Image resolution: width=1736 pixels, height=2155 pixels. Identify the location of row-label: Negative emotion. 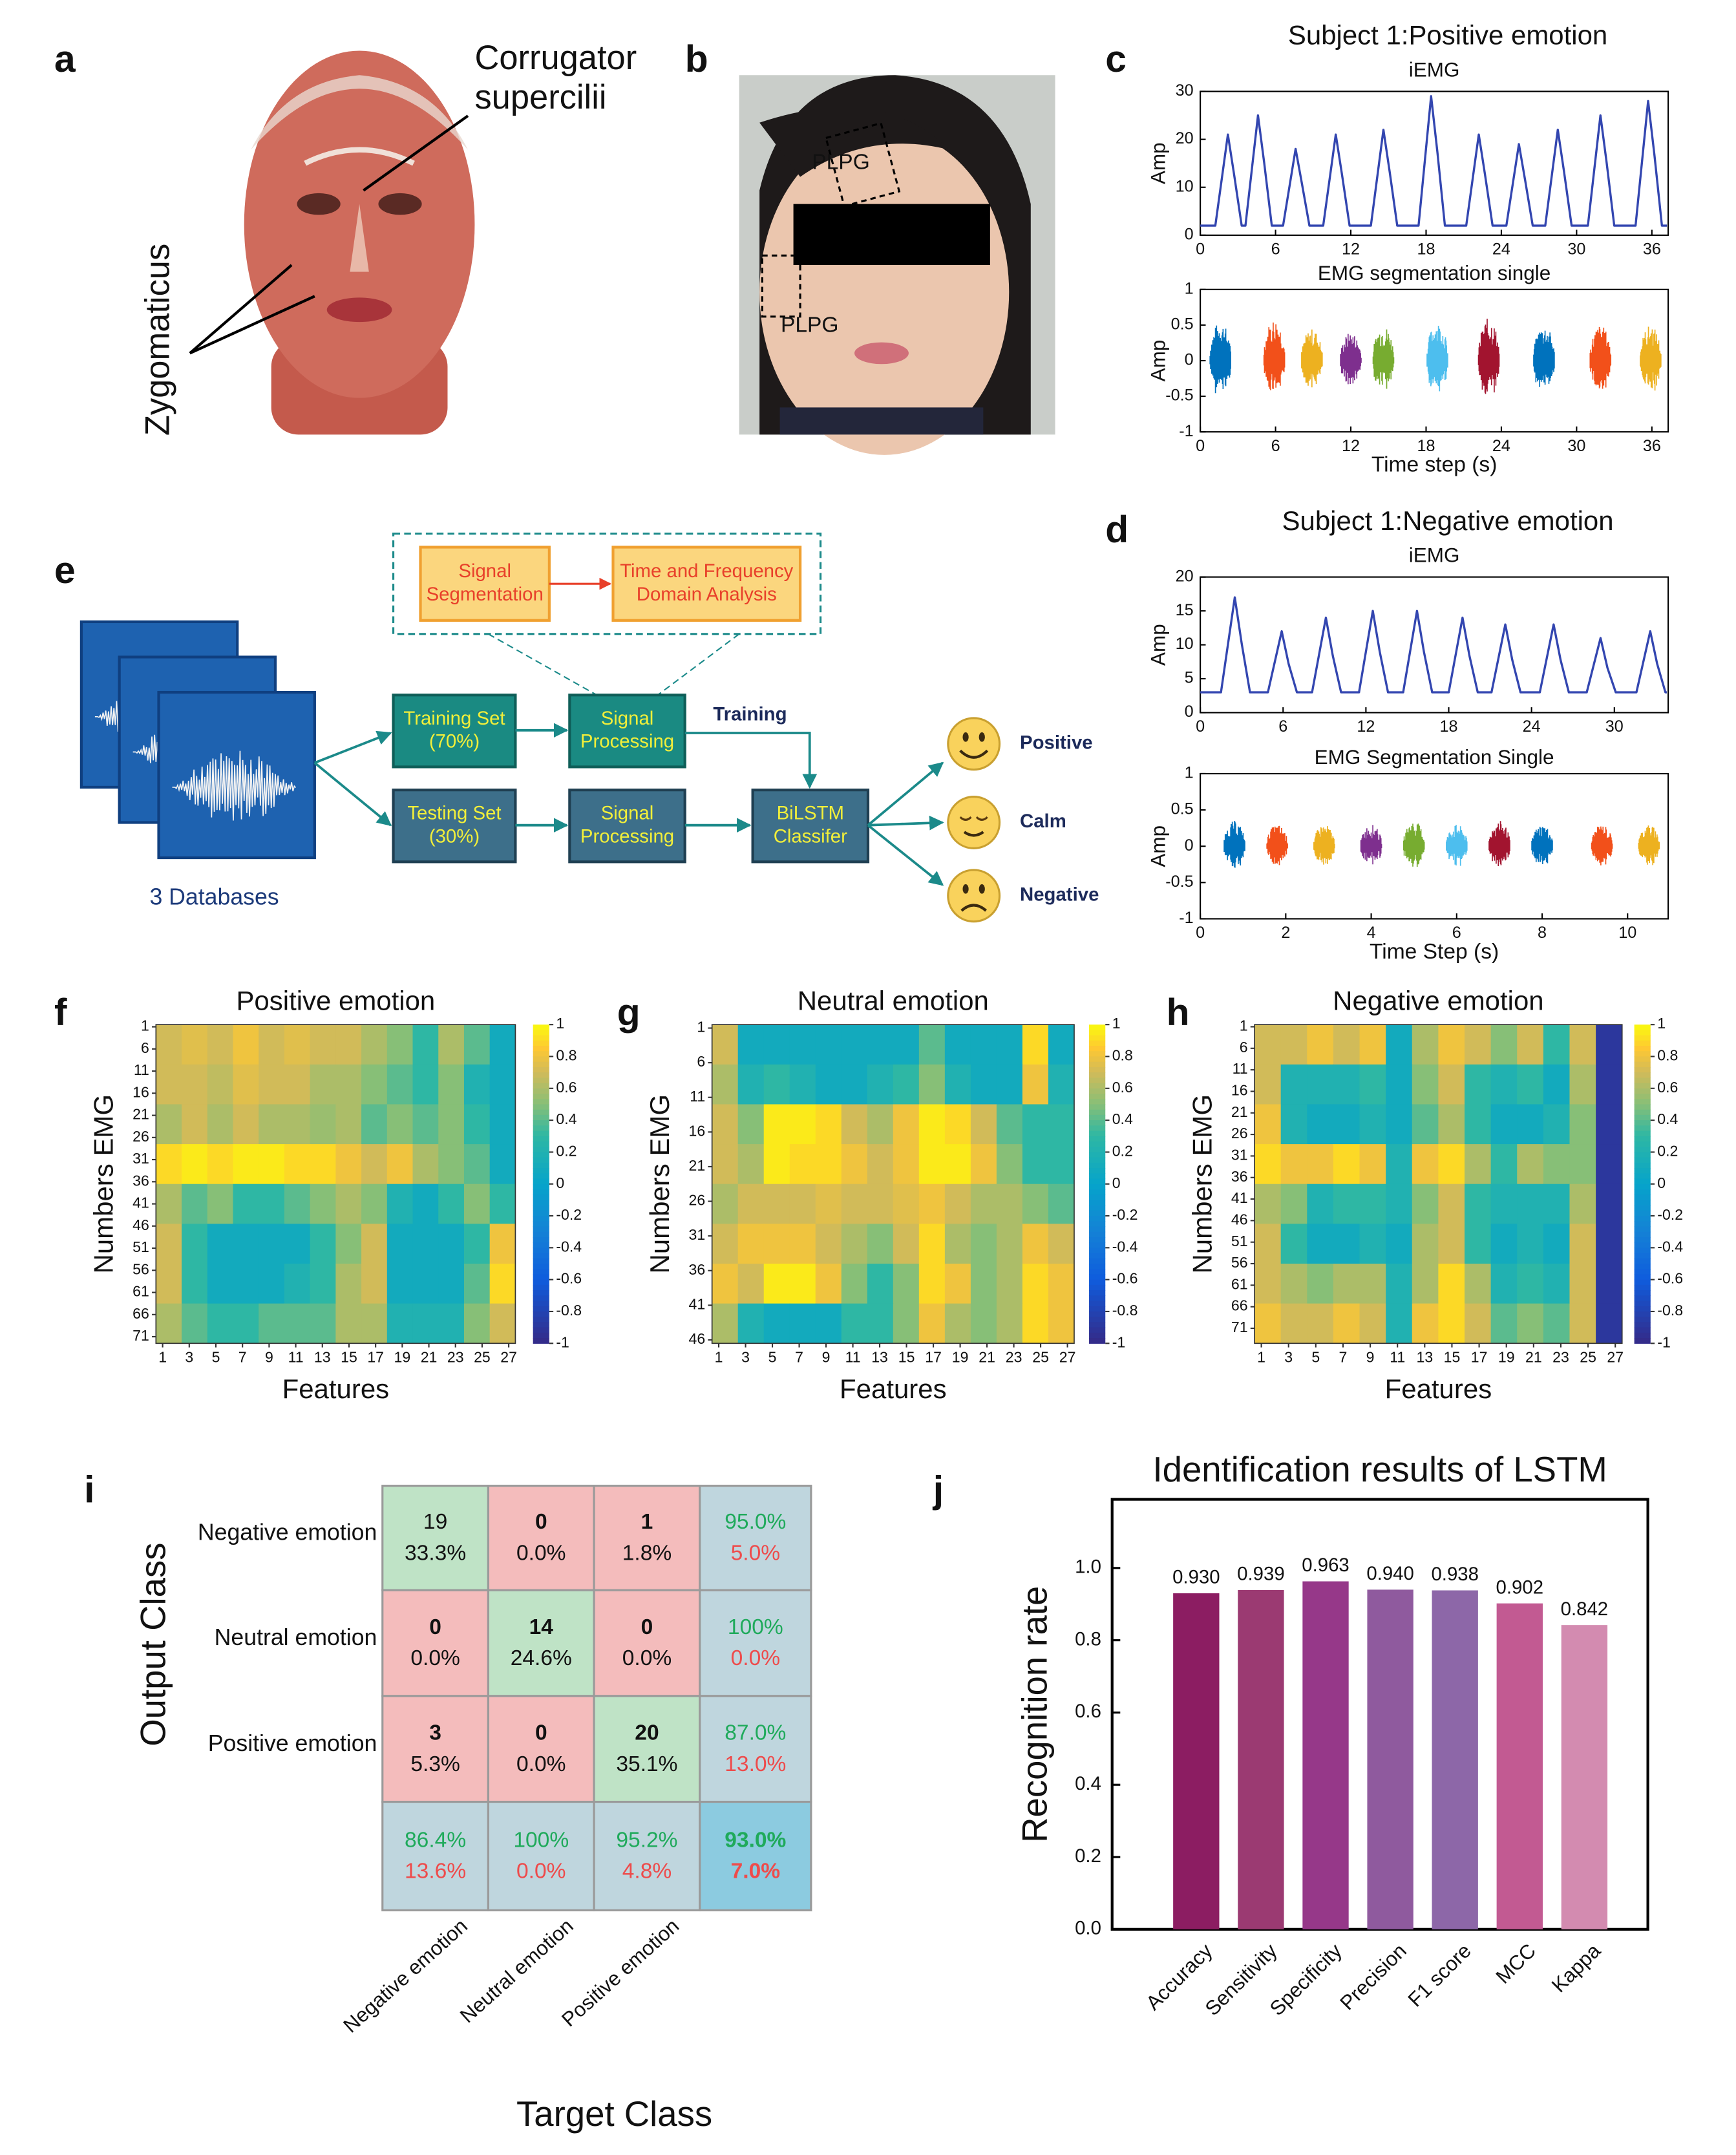
(287, 1532).